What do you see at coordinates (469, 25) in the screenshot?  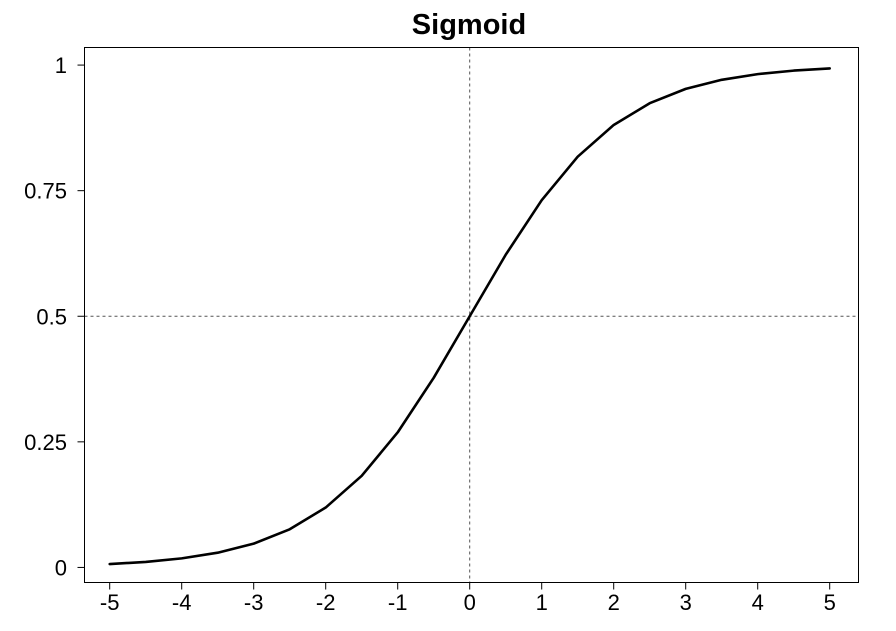 I see `chart-title: Sigmoid` at bounding box center [469, 25].